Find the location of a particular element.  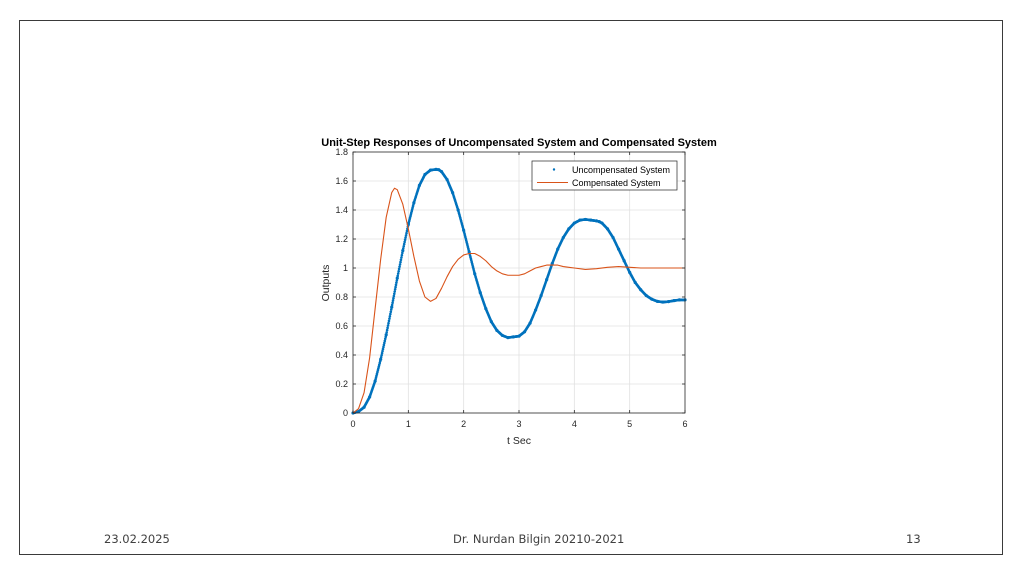

y-tick-label: 1 is located at coordinates (345, 268).